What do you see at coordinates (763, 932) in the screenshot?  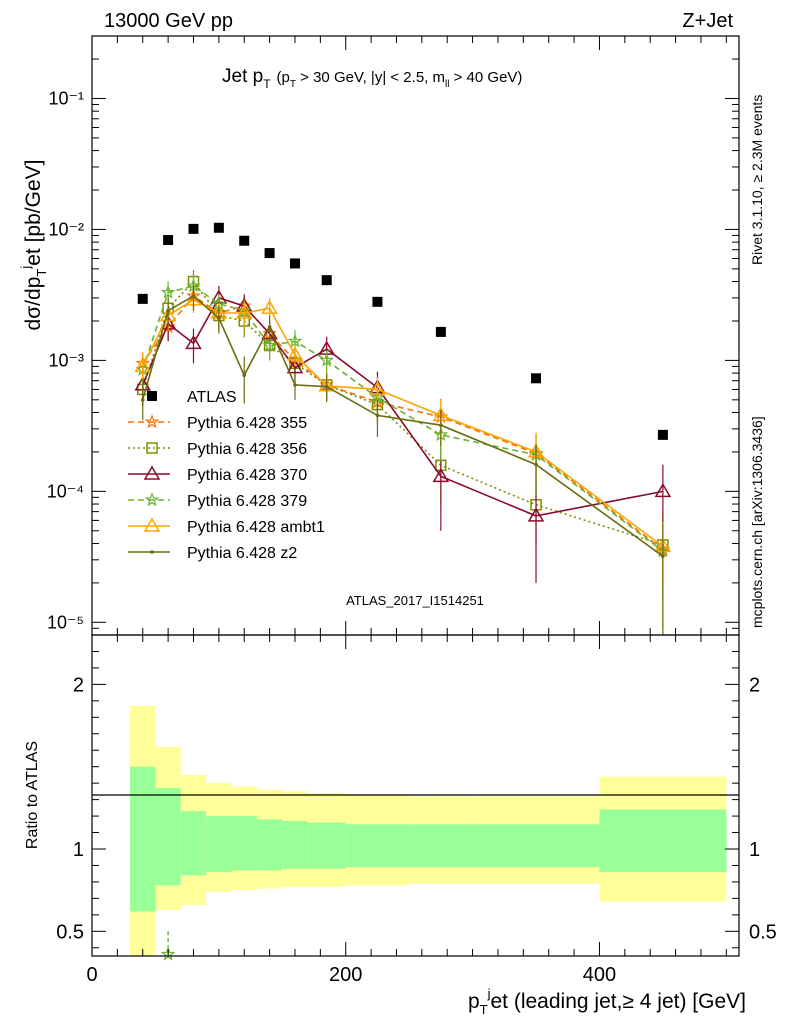 I see `ratio-y-tick-label-right: 0.5` at bounding box center [763, 932].